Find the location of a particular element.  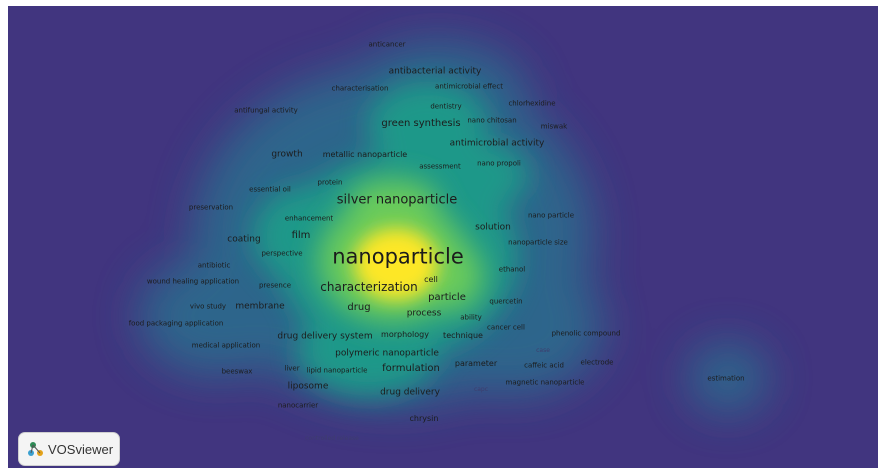

term-anticancer: anticancer is located at coordinates (387, 44).